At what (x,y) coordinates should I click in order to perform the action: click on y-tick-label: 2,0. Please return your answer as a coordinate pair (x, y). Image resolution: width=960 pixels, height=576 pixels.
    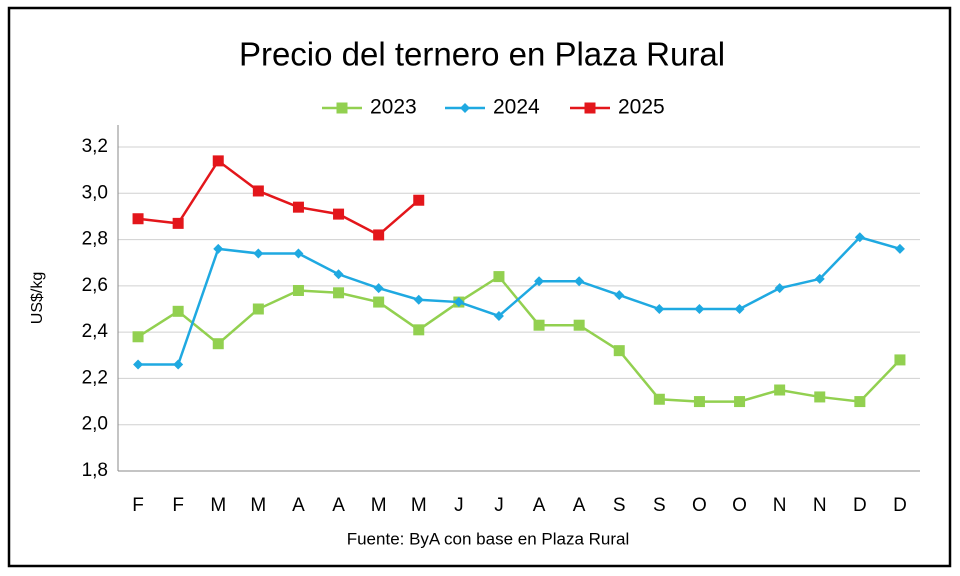
    Looking at the image, I should click on (95, 424).